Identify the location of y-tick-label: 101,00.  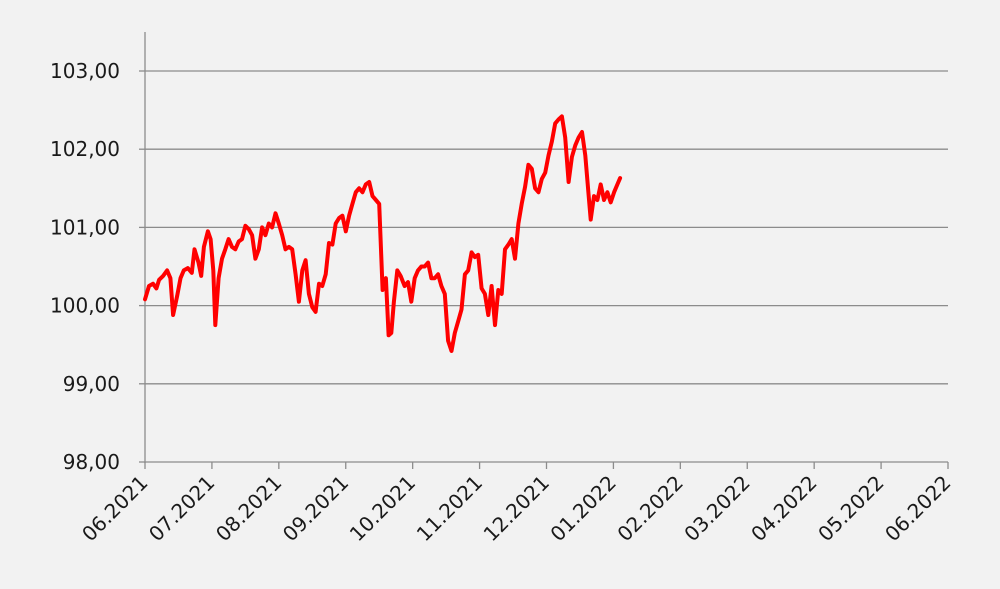
(85, 227).